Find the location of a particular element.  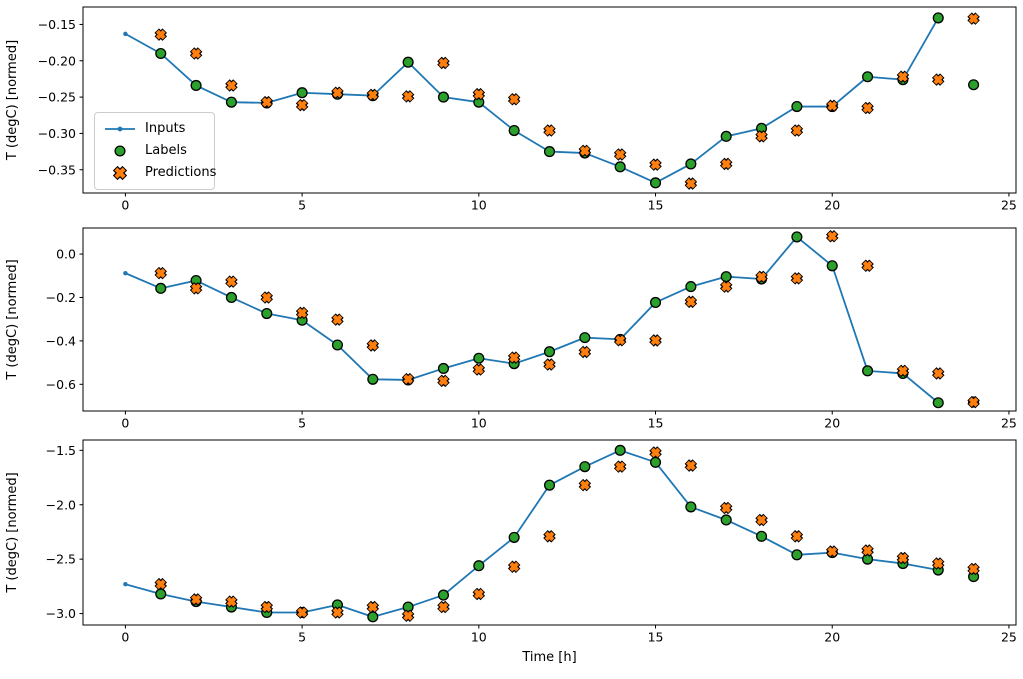

legend-label-labels: Labels is located at coordinates (166, 150).